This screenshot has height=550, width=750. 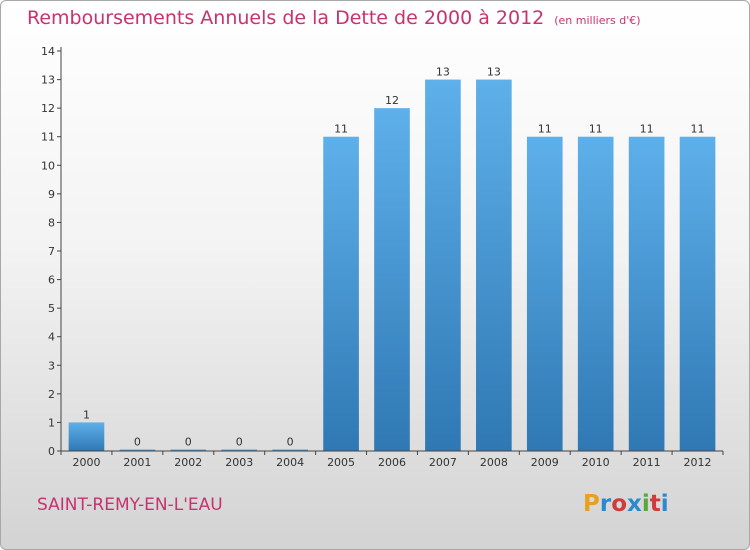 What do you see at coordinates (51, 365) in the screenshot?
I see `y-tick-label: 3` at bounding box center [51, 365].